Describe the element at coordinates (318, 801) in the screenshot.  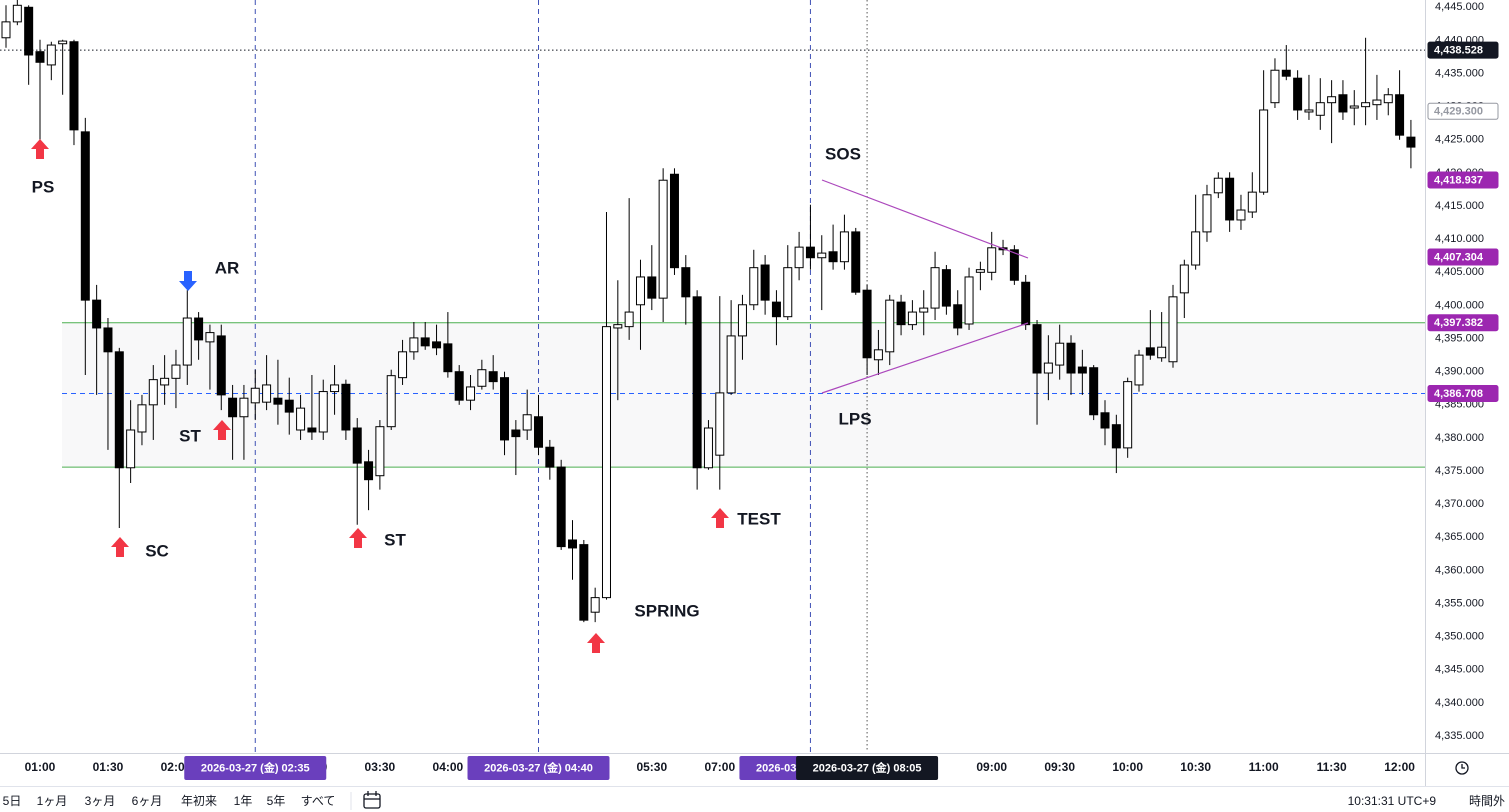
I see `range-button: すべて` at that location.